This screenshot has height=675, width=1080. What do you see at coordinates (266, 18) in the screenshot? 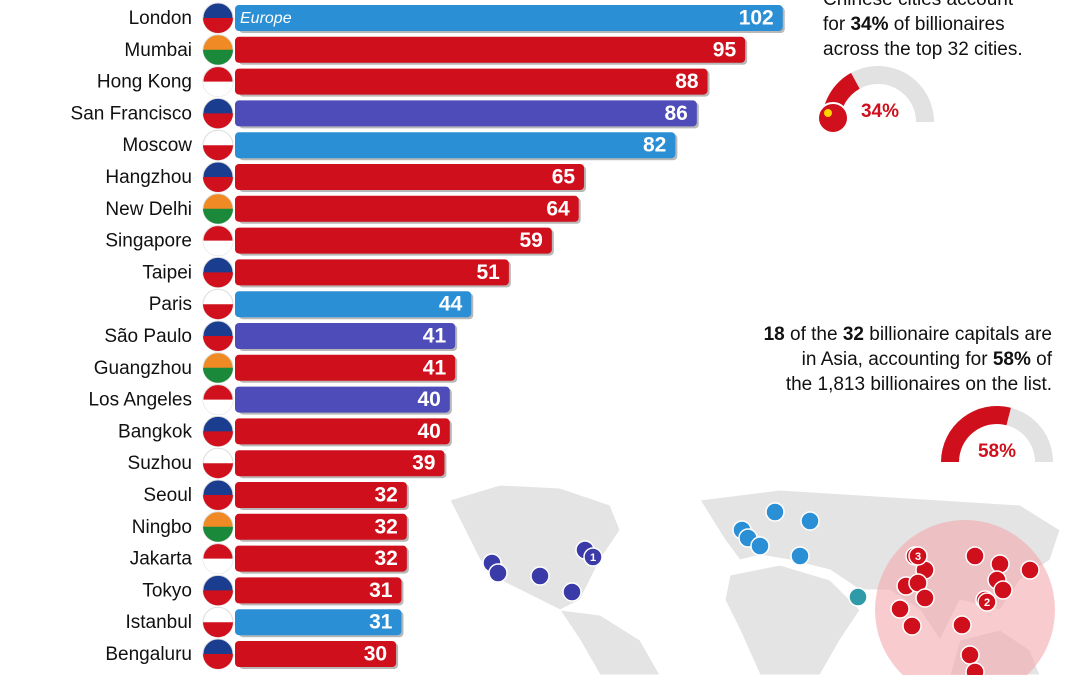
I see `region-label: Europe` at bounding box center [266, 18].